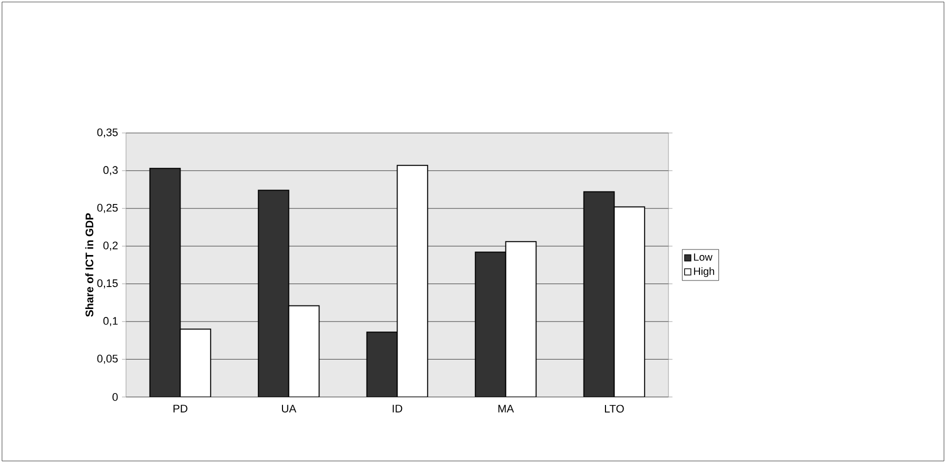 The width and height of the screenshot is (946, 463). Describe the element at coordinates (289, 408) in the screenshot. I see `x-tick-label: UA` at that location.